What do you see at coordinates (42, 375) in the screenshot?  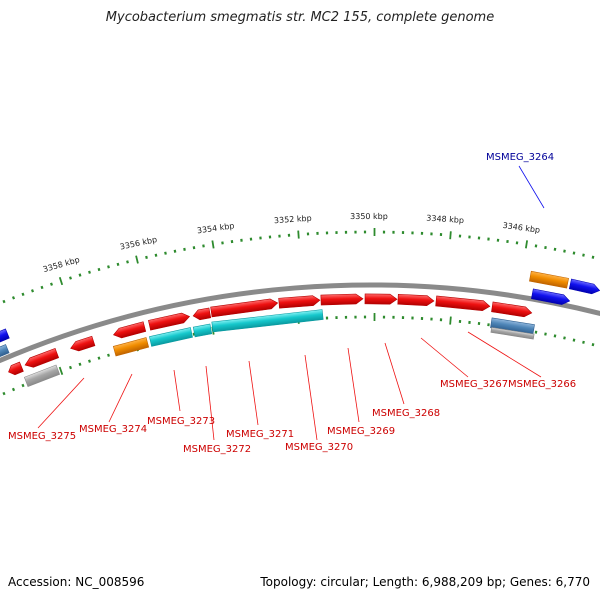 I see `inner-gene-gray` at bounding box center [42, 375].